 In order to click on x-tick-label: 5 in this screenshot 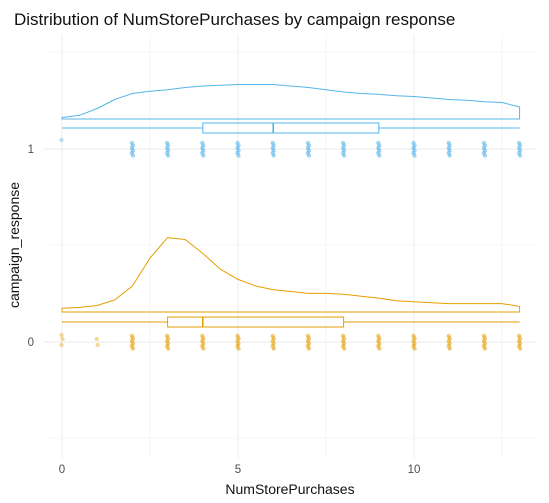, I will do `click(238, 470)`.